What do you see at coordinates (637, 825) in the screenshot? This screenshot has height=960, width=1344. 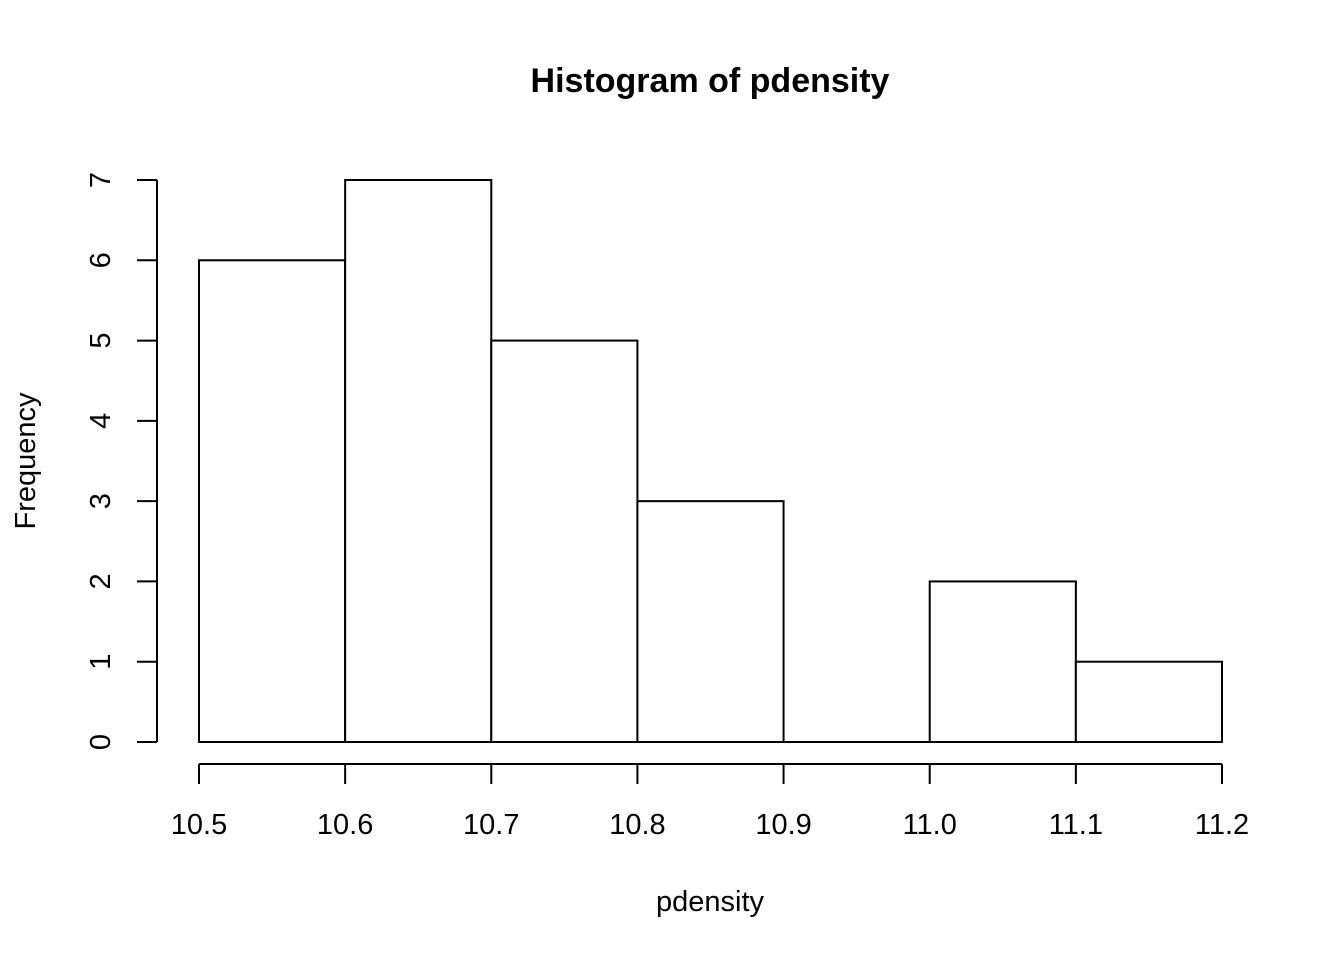 I see `x-tick-label-3: 10.8` at bounding box center [637, 825].